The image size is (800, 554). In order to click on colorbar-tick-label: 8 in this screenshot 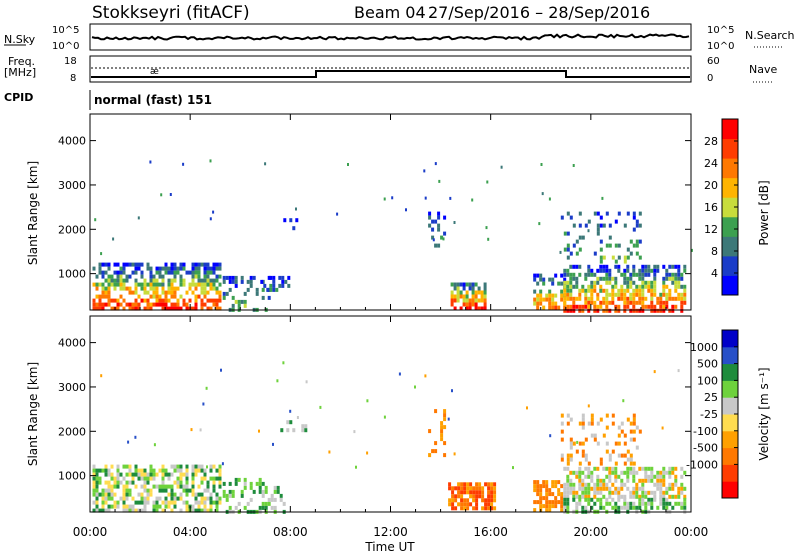, I will do `click(714, 251)`.